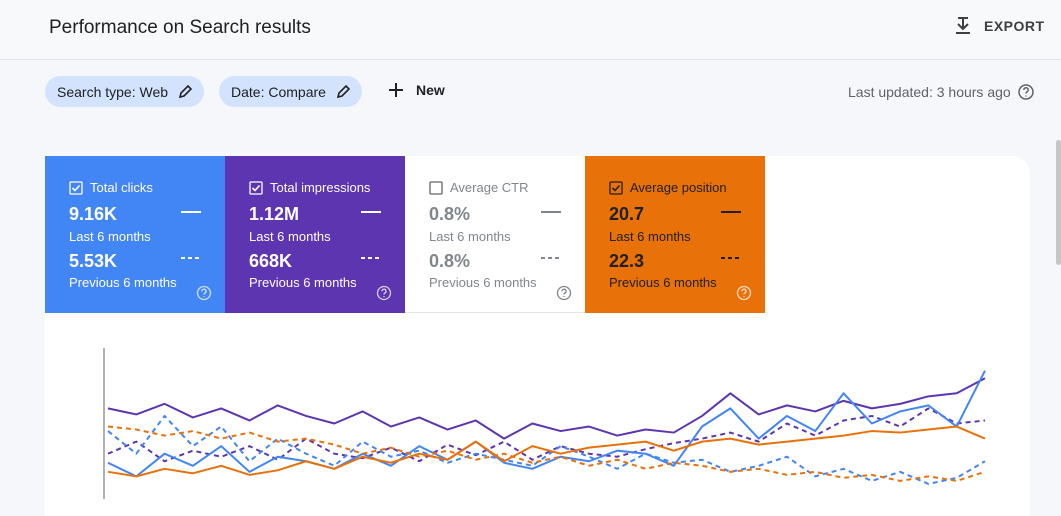 The image size is (1061, 516). I want to click on tile-header: Average CTR, so click(479, 187).